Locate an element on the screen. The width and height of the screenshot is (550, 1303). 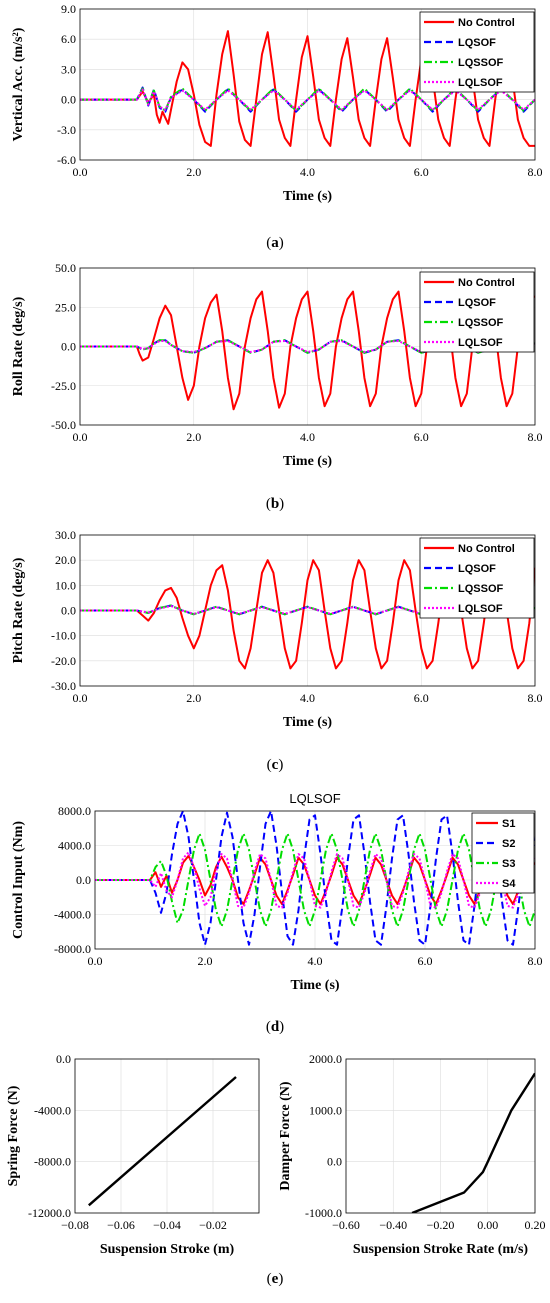
x-tick-label: −0.20 is located at coordinates (441, 1225).